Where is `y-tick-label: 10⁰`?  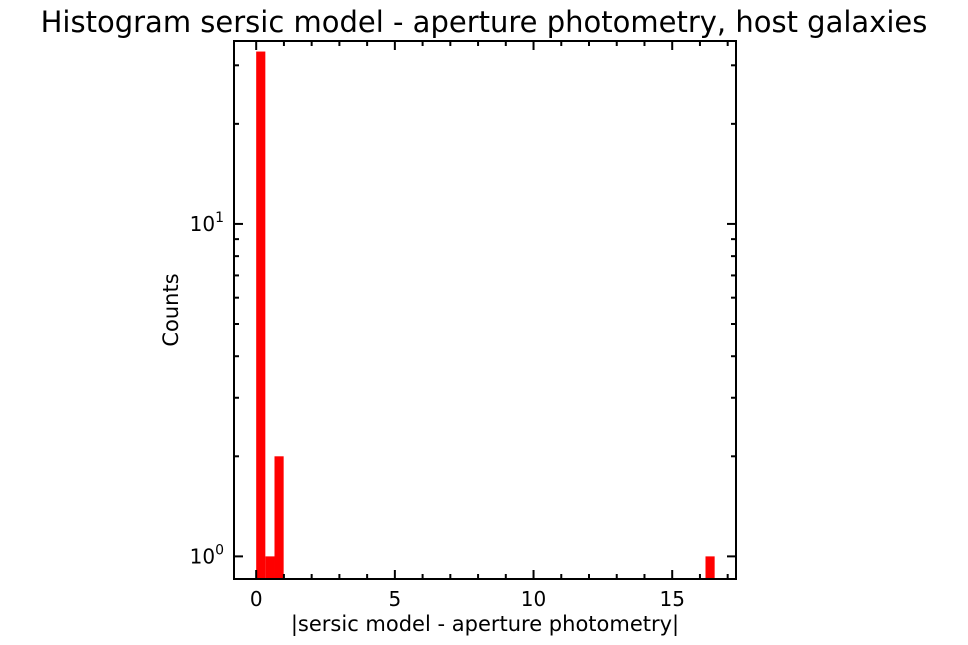 y-tick-label: 10⁰ is located at coordinates (207, 555).